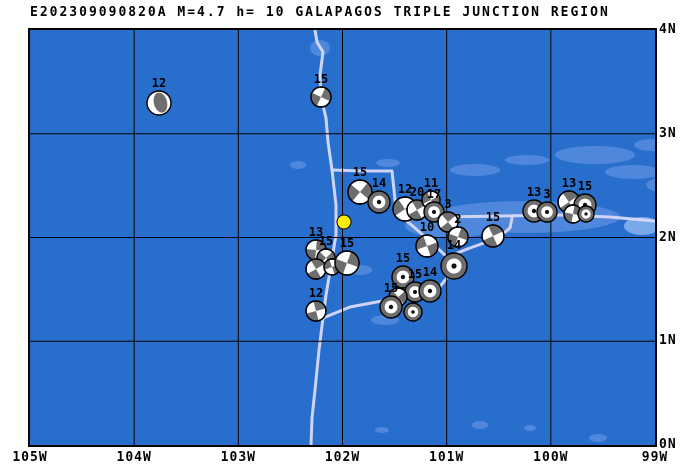 The height and width of the screenshot is (475, 689). What do you see at coordinates (417, 192) in the screenshot?
I see `beachball-label: 20` at bounding box center [417, 192].